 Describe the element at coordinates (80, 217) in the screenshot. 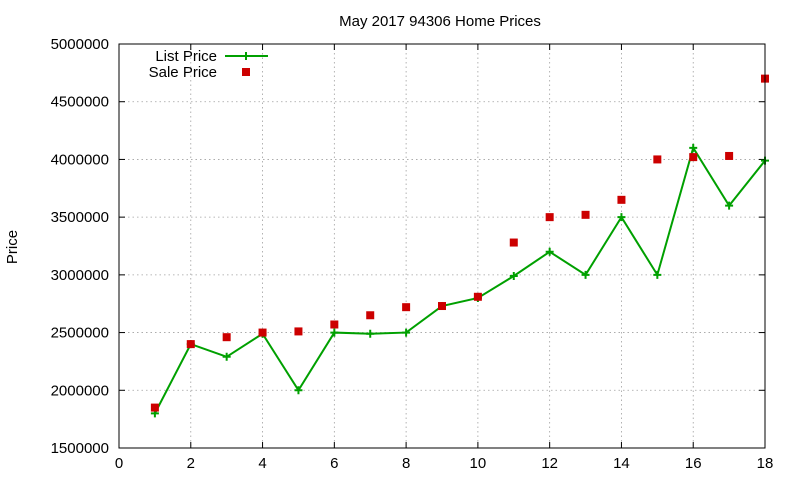

I see `y-tick-label: 3500000` at that location.